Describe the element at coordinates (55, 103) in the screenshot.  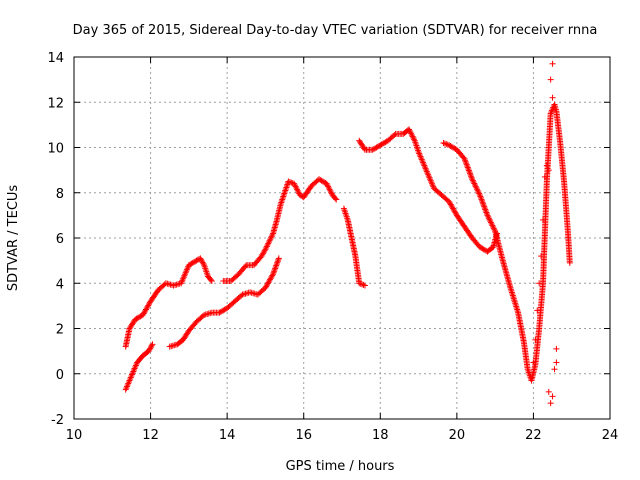
I see `y-tick-label: 12` at that location.